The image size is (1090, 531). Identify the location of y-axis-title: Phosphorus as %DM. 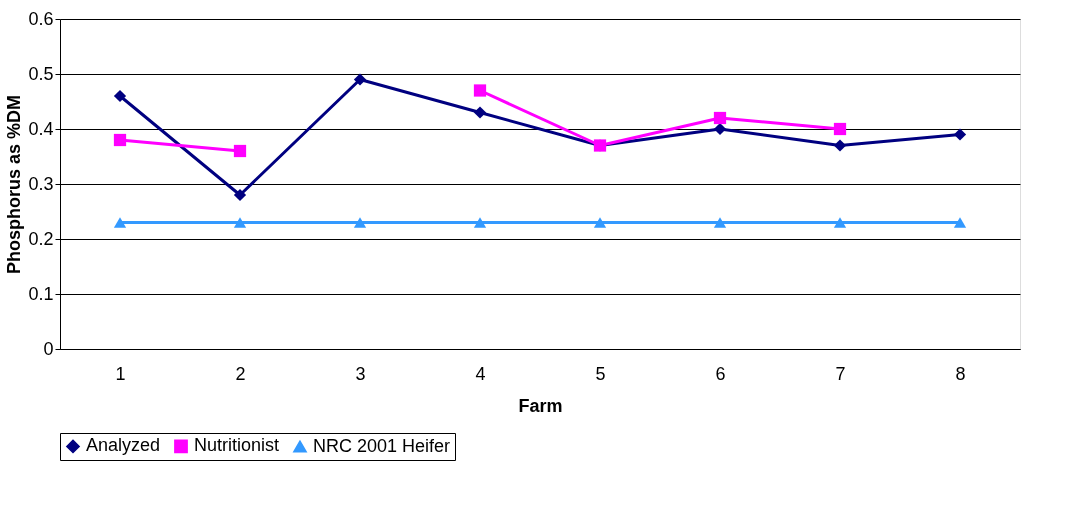
(14, 184).